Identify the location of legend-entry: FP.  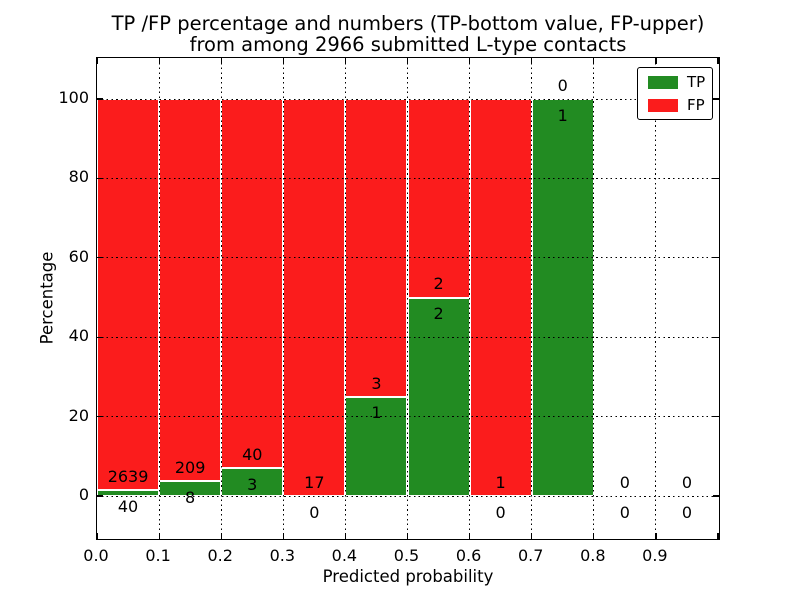
(676, 105).